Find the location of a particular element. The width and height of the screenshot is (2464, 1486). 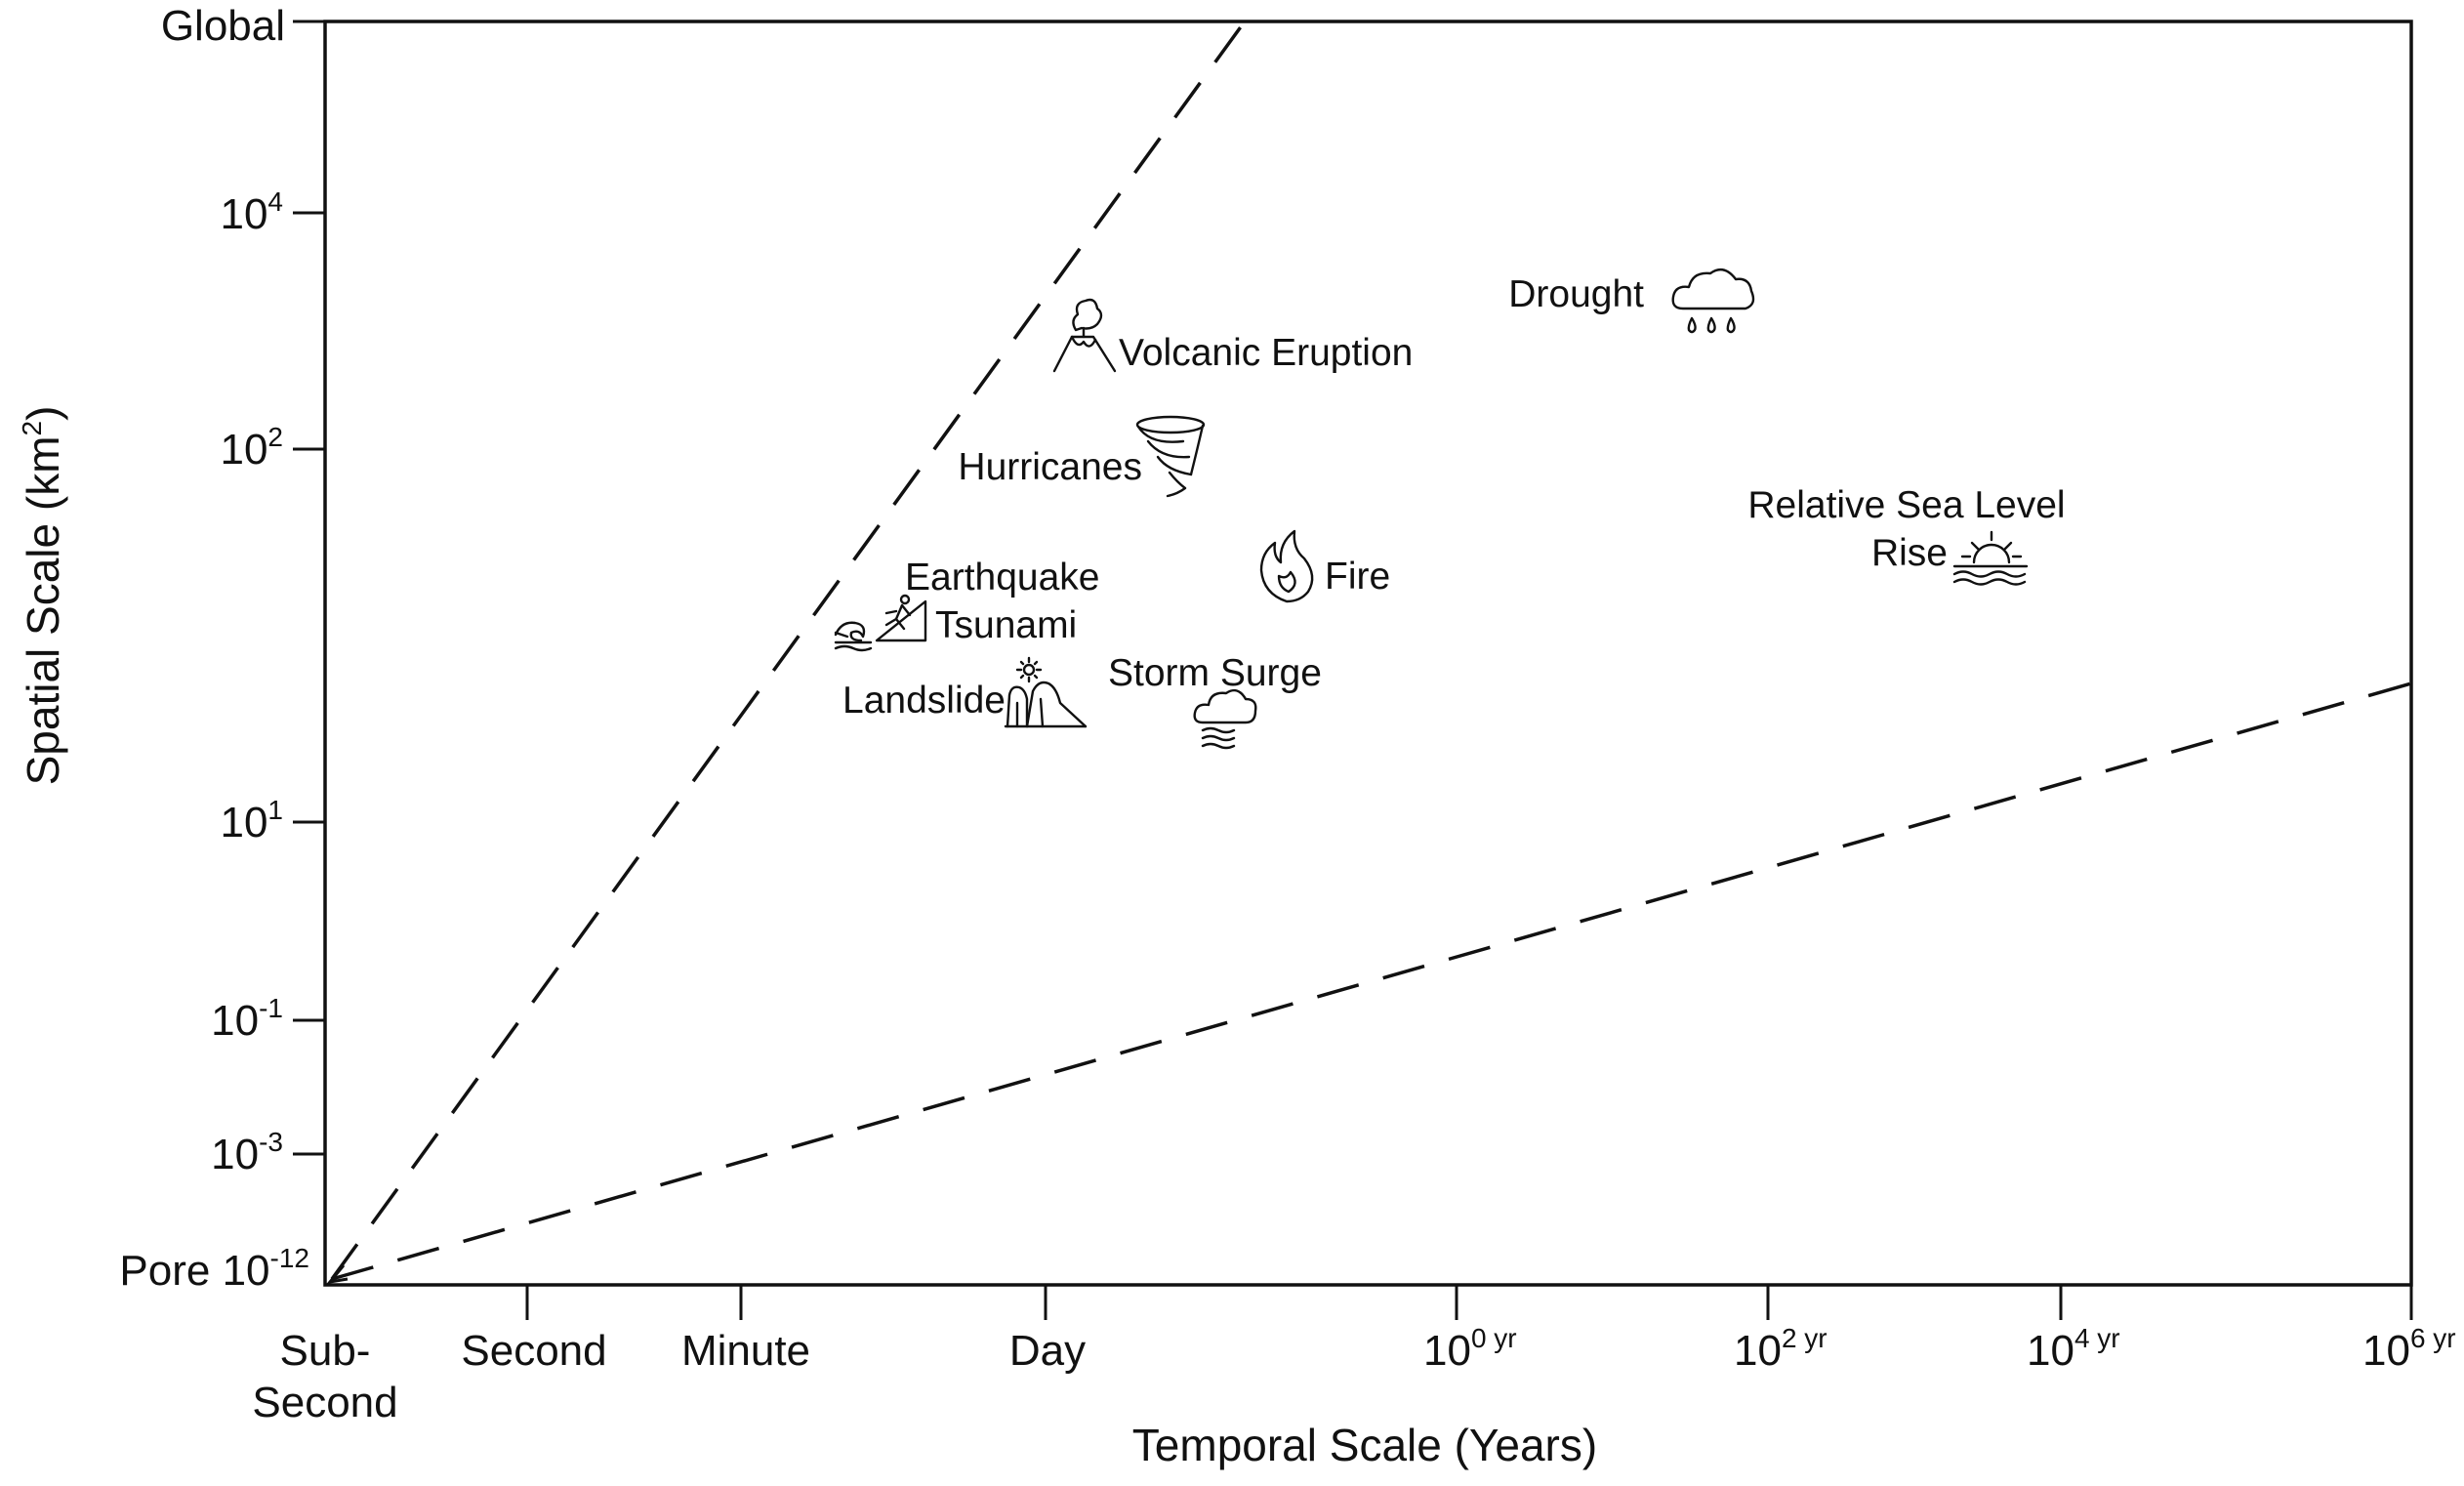

y-tick-label-global: Global is located at coordinates (223, 26).